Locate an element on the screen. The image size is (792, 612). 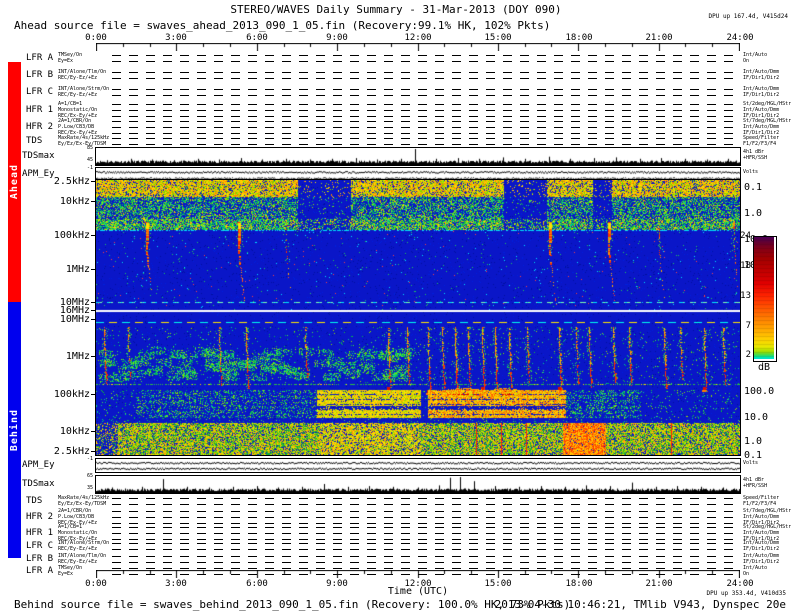
tdsmax-tick-upper: 85 is located at coordinates (89, 148).